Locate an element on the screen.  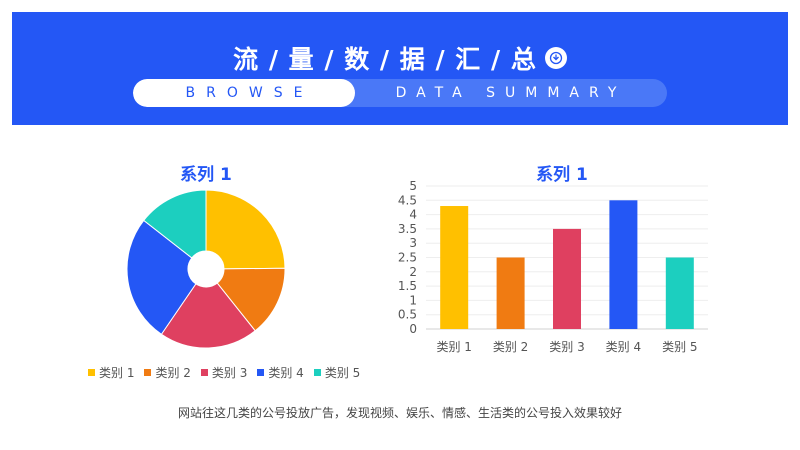
x-tick-label-5: 类别 5 is located at coordinates (679, 347).